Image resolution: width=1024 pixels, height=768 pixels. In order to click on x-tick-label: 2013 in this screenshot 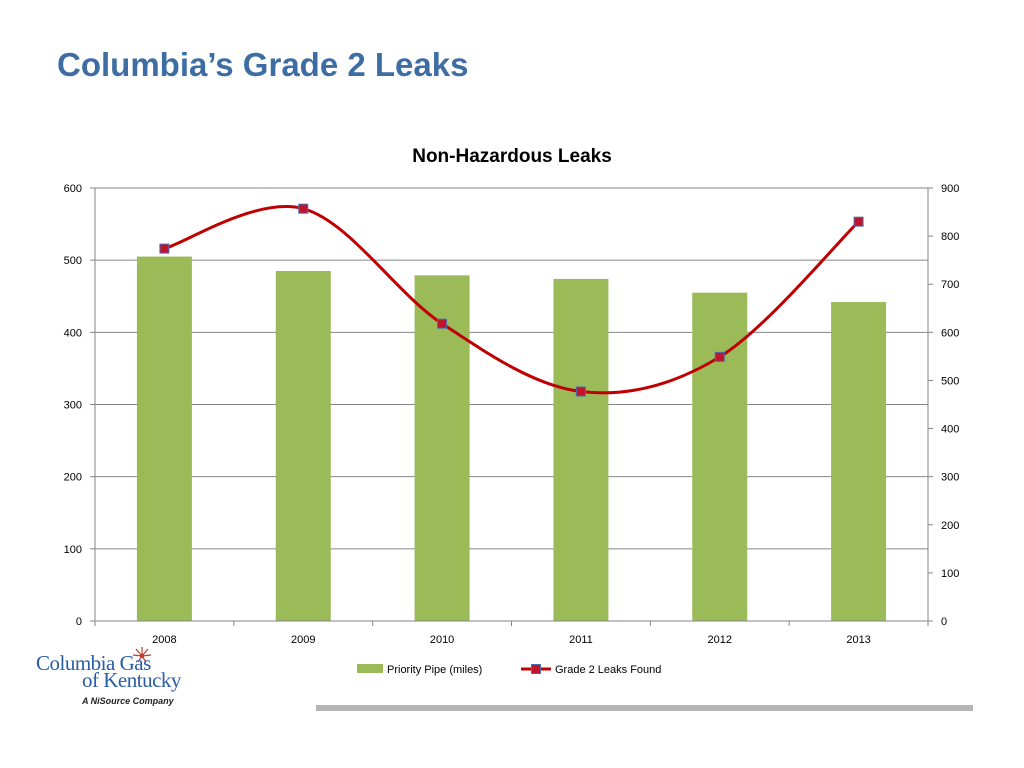, I will do `click(858, 640)`.